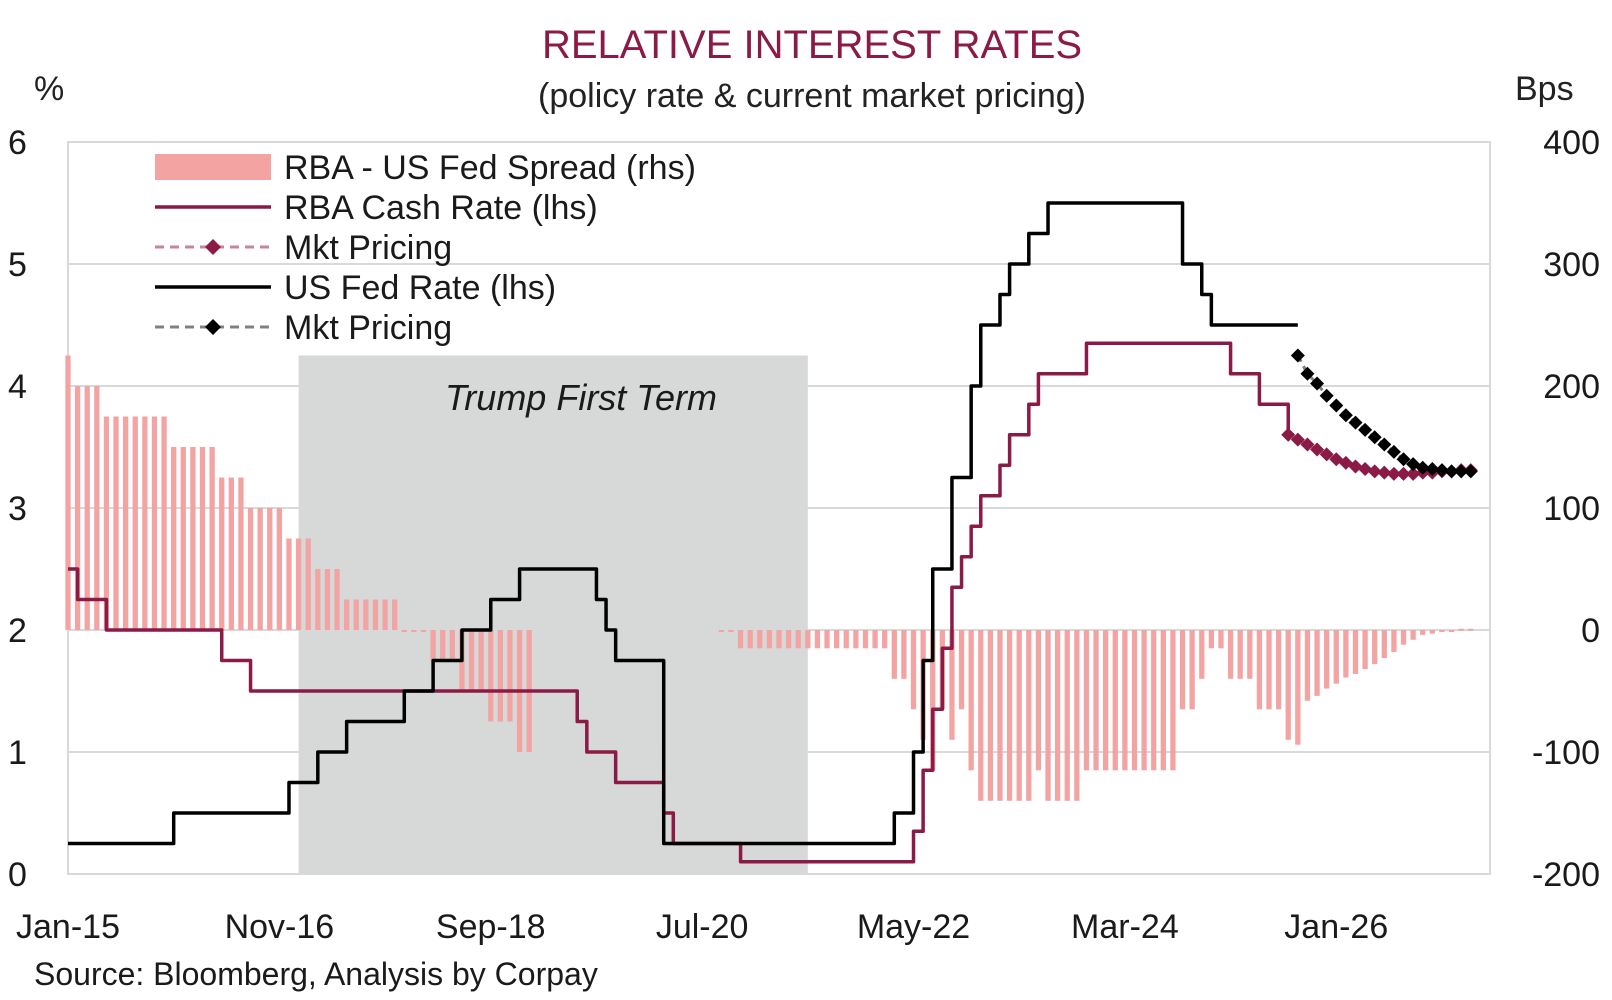  I want to click on legend-swatch-diamond, so click(213, 327).